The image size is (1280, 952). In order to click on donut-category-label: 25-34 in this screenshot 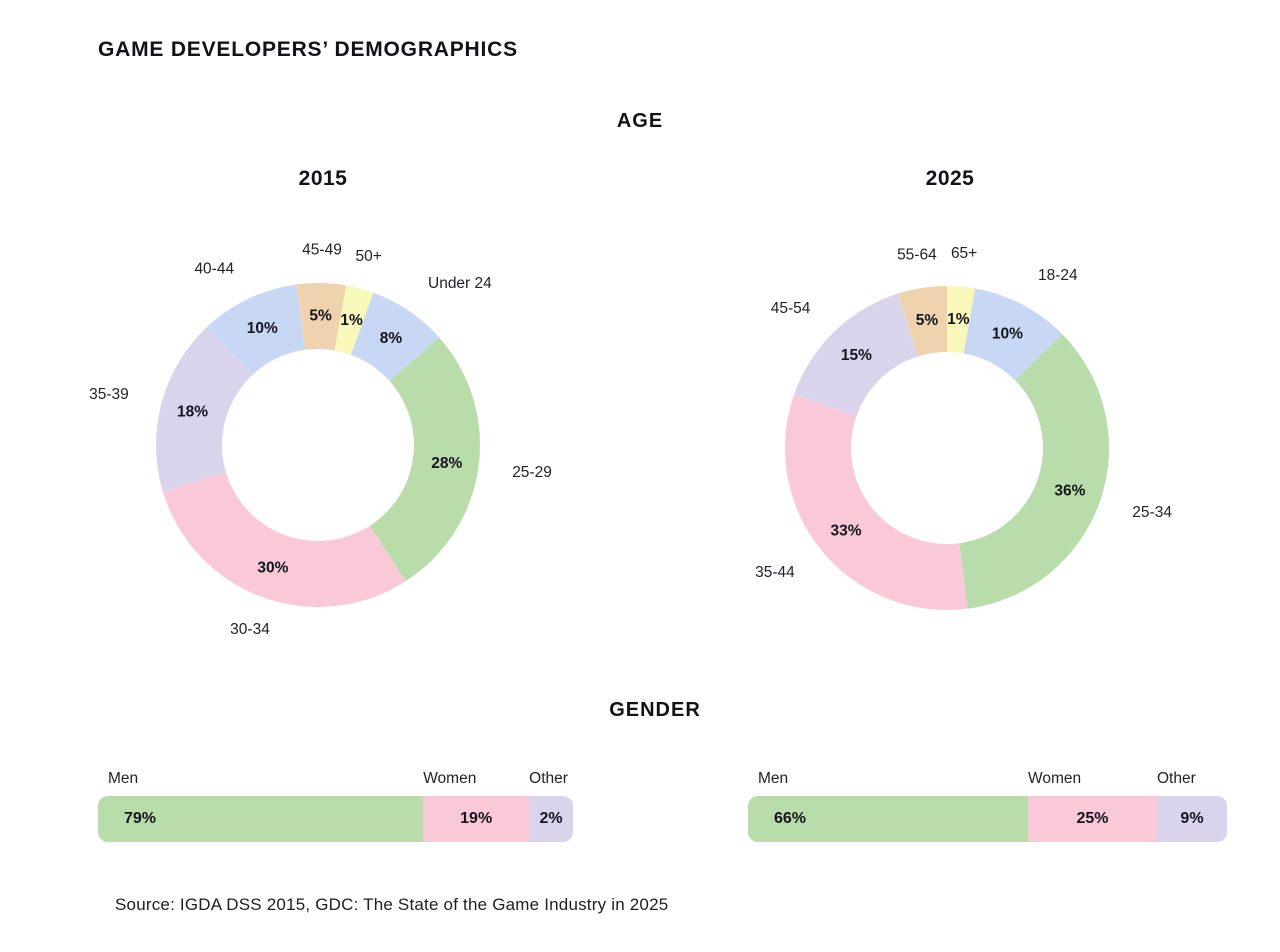, I will do `click(1152, 512)`.